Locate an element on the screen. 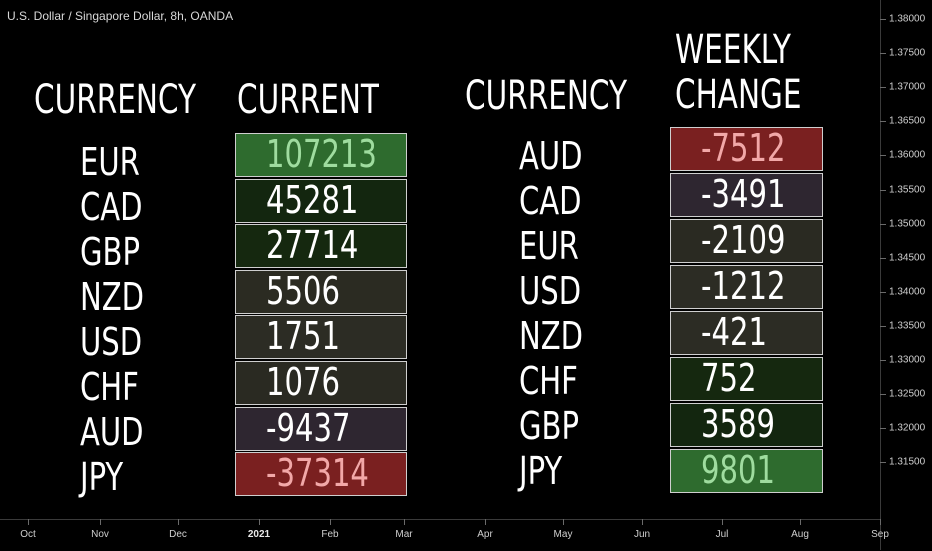 The height and width of the screenshot is (551, 932). currency-name: CAD is located at coordinates (111, 207).